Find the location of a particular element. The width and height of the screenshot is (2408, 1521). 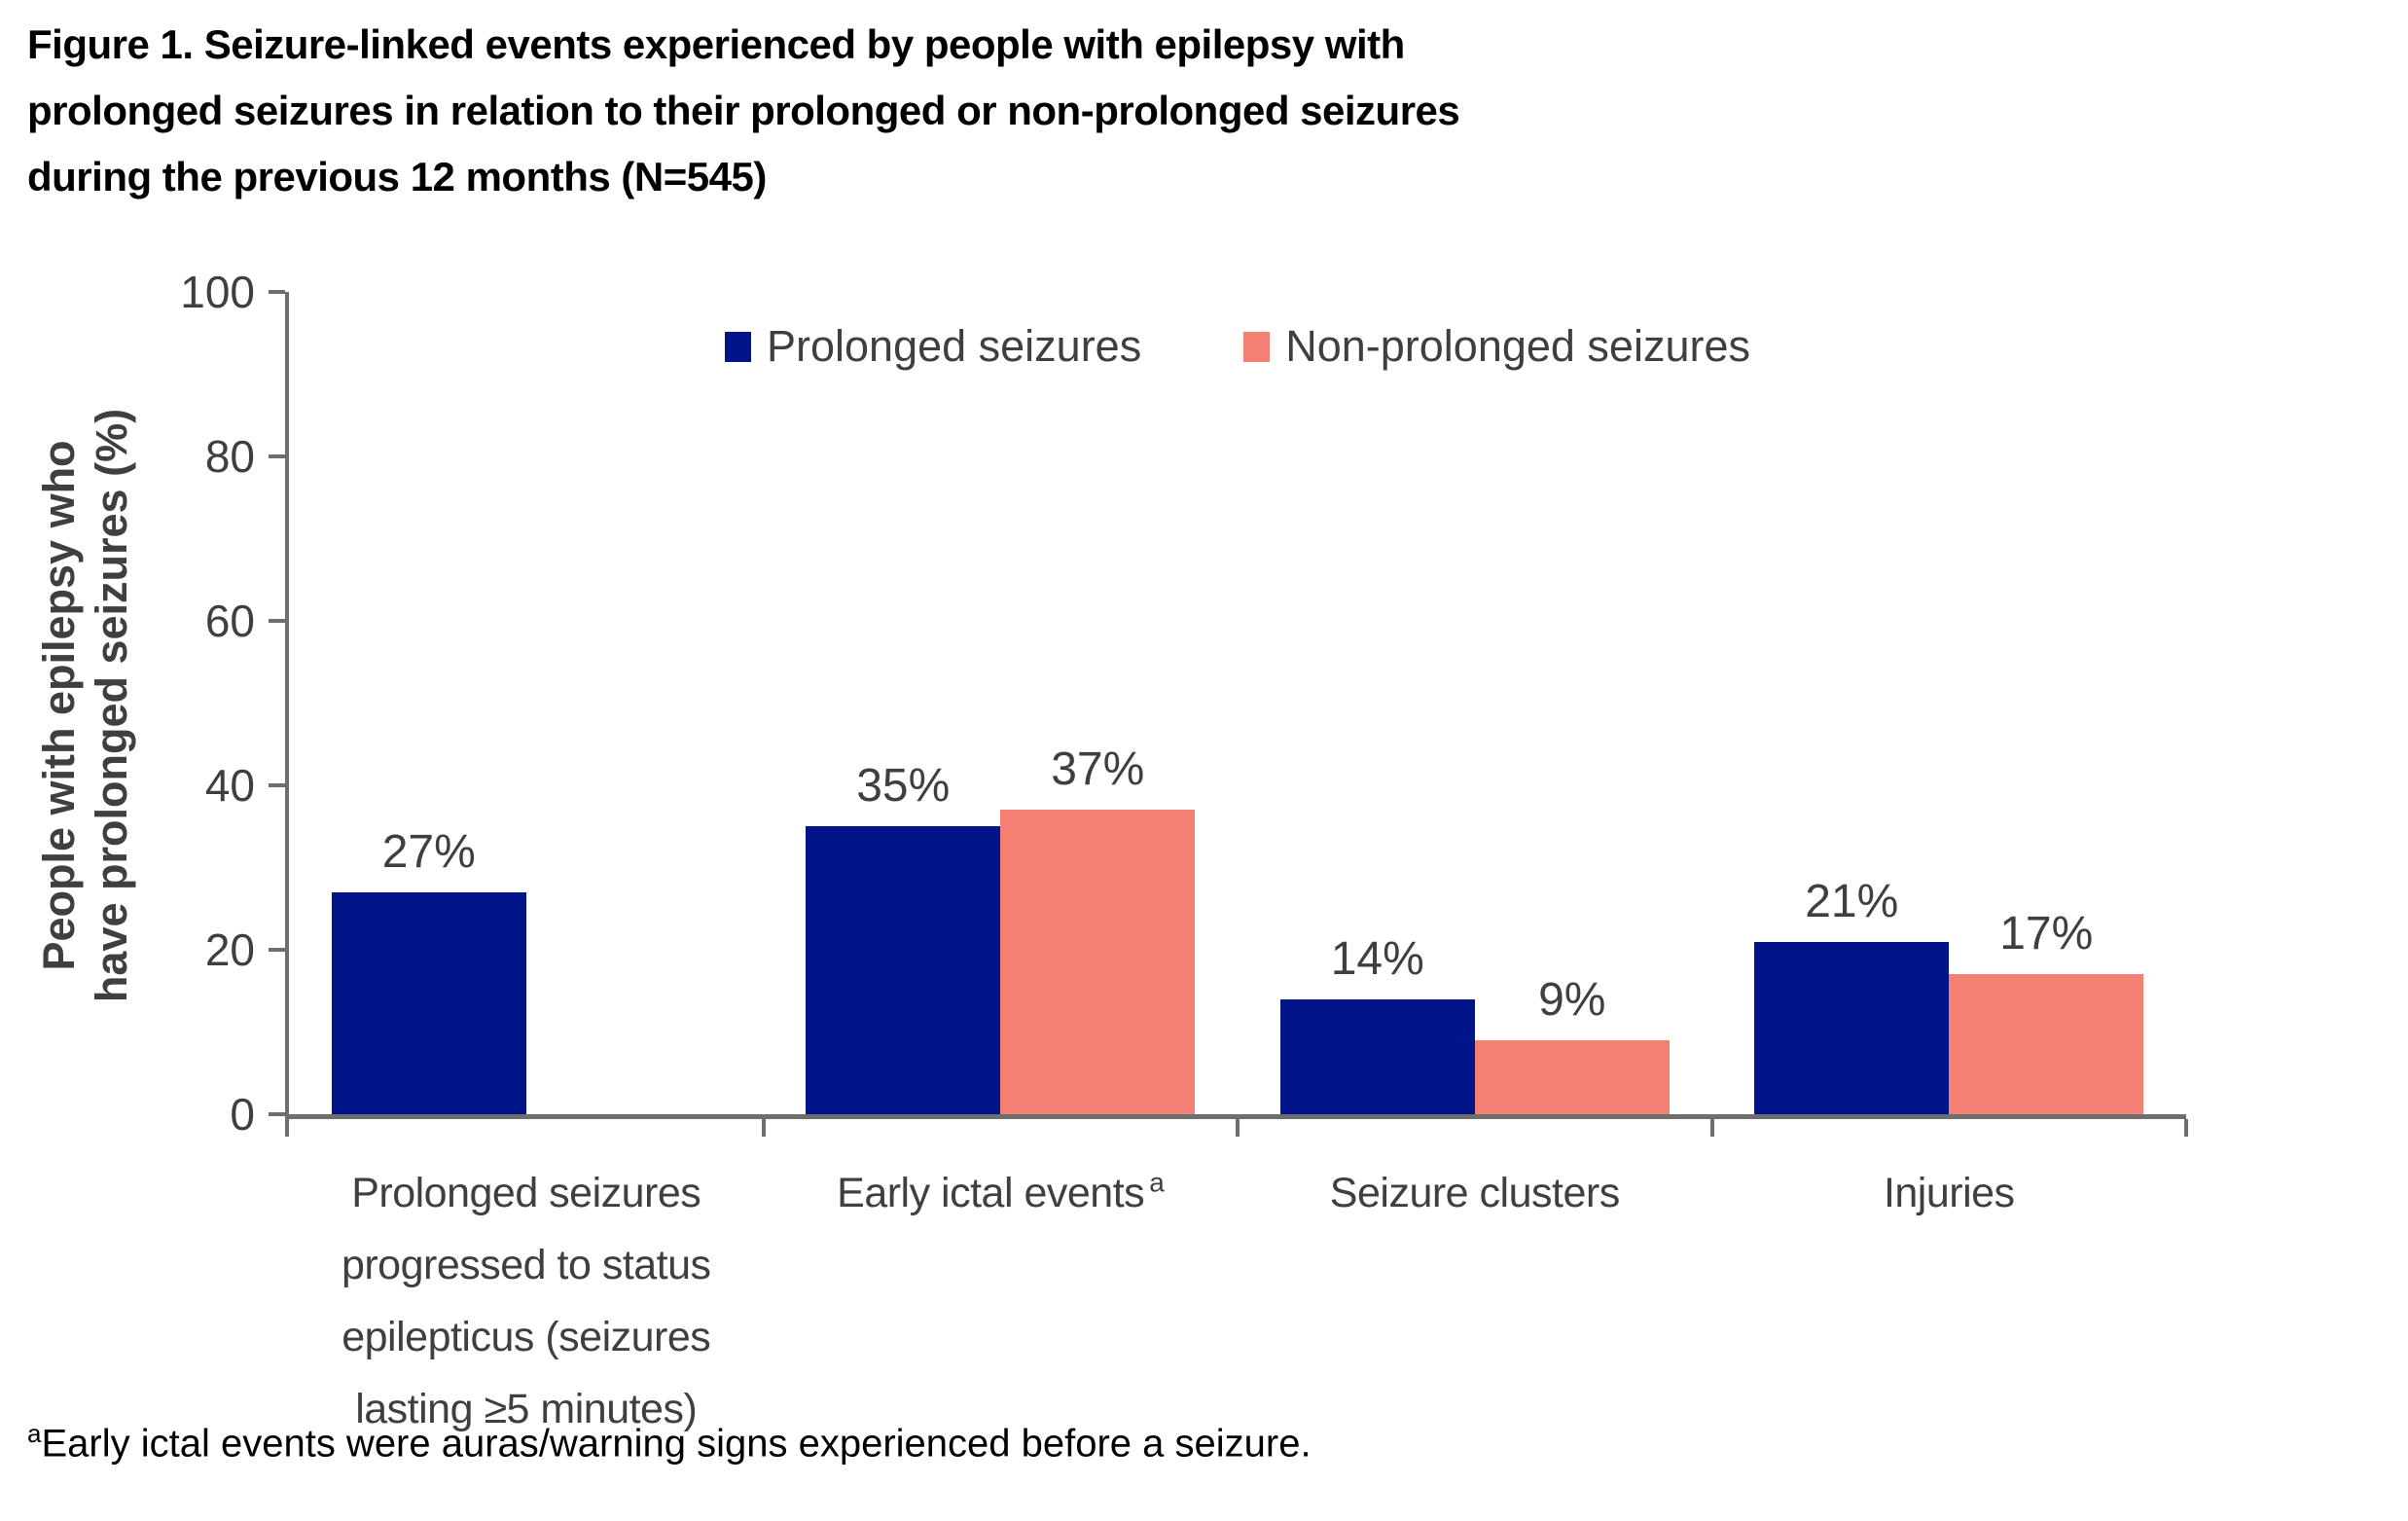

bar-group-2: 35% 37% is located at coordinates (1001, 703).